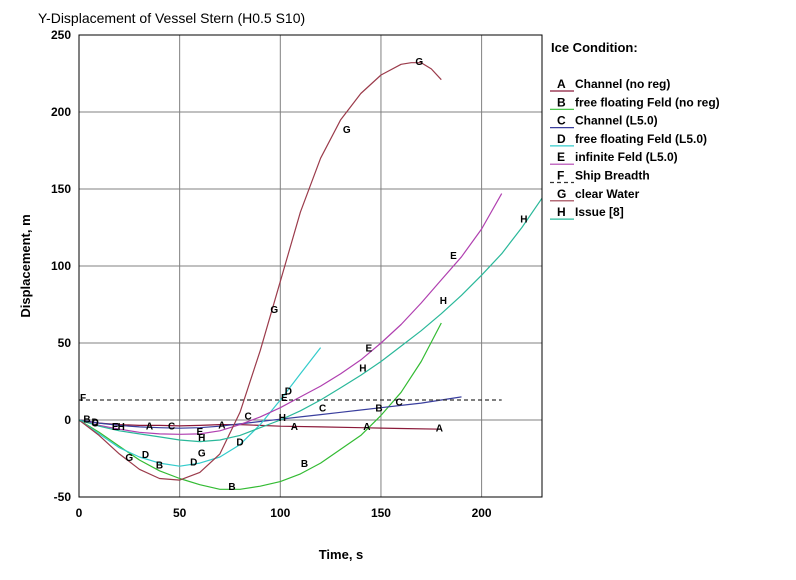 The image size is (796, 580). Describe the element at coordinates (561, 194) in the screenshot. I see `legend-marker-g: G` at that location.